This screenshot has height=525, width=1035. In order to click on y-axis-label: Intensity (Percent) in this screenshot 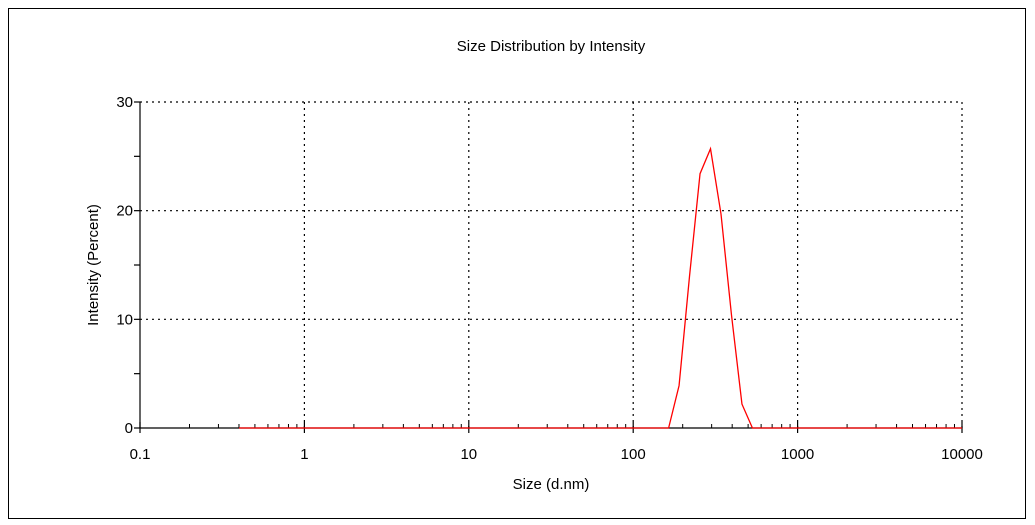, I will do `click(93, 265)`.